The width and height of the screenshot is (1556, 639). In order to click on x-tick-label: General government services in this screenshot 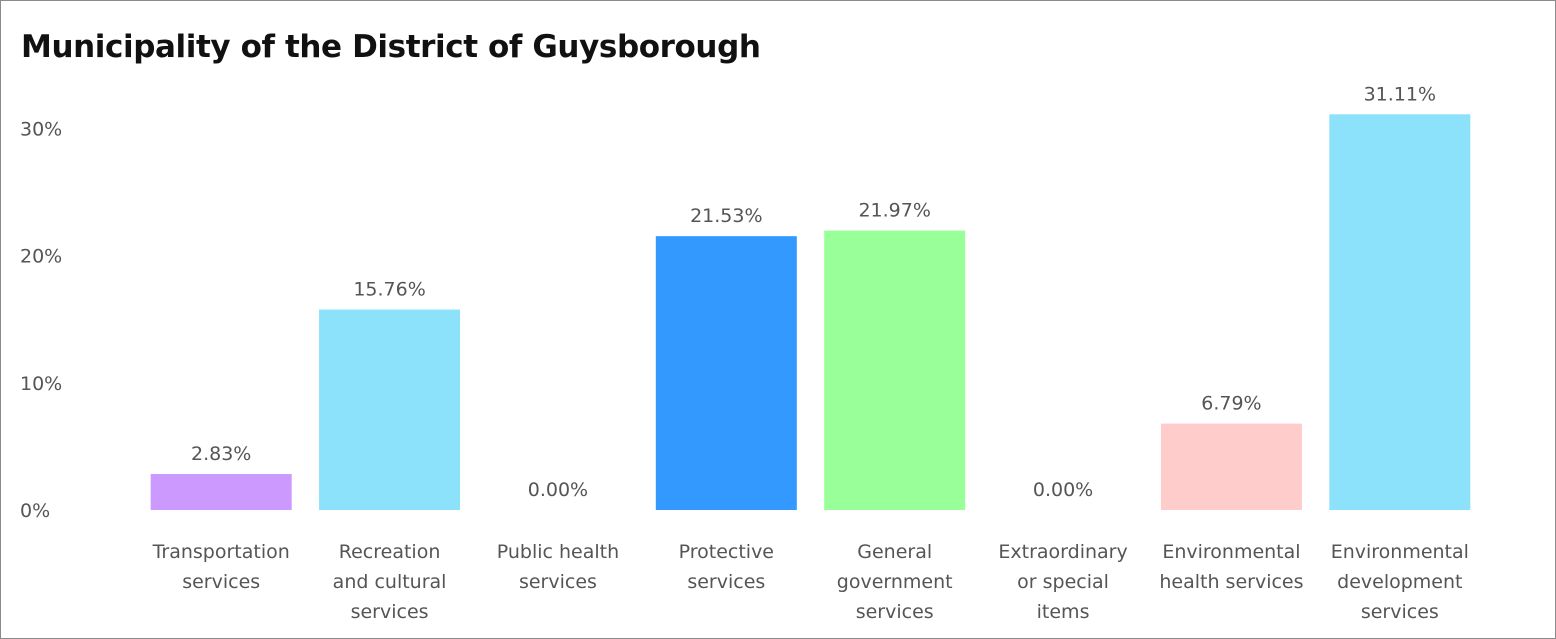, I will do `click(895, 582)`.